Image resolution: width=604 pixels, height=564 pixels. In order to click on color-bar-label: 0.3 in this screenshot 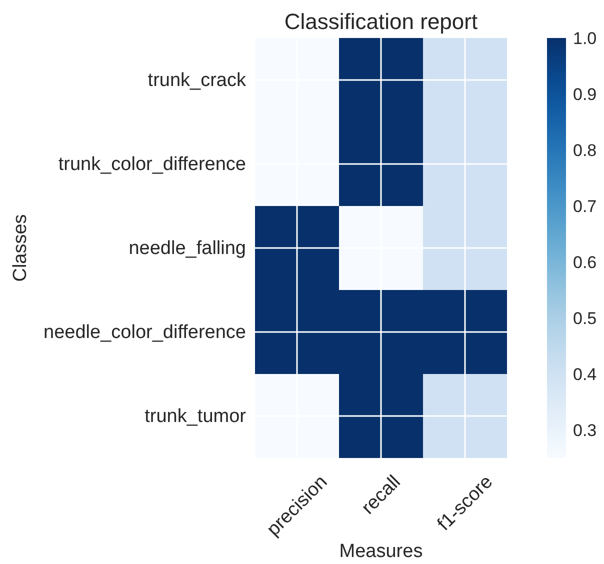, I will do `click(585, 430)`.